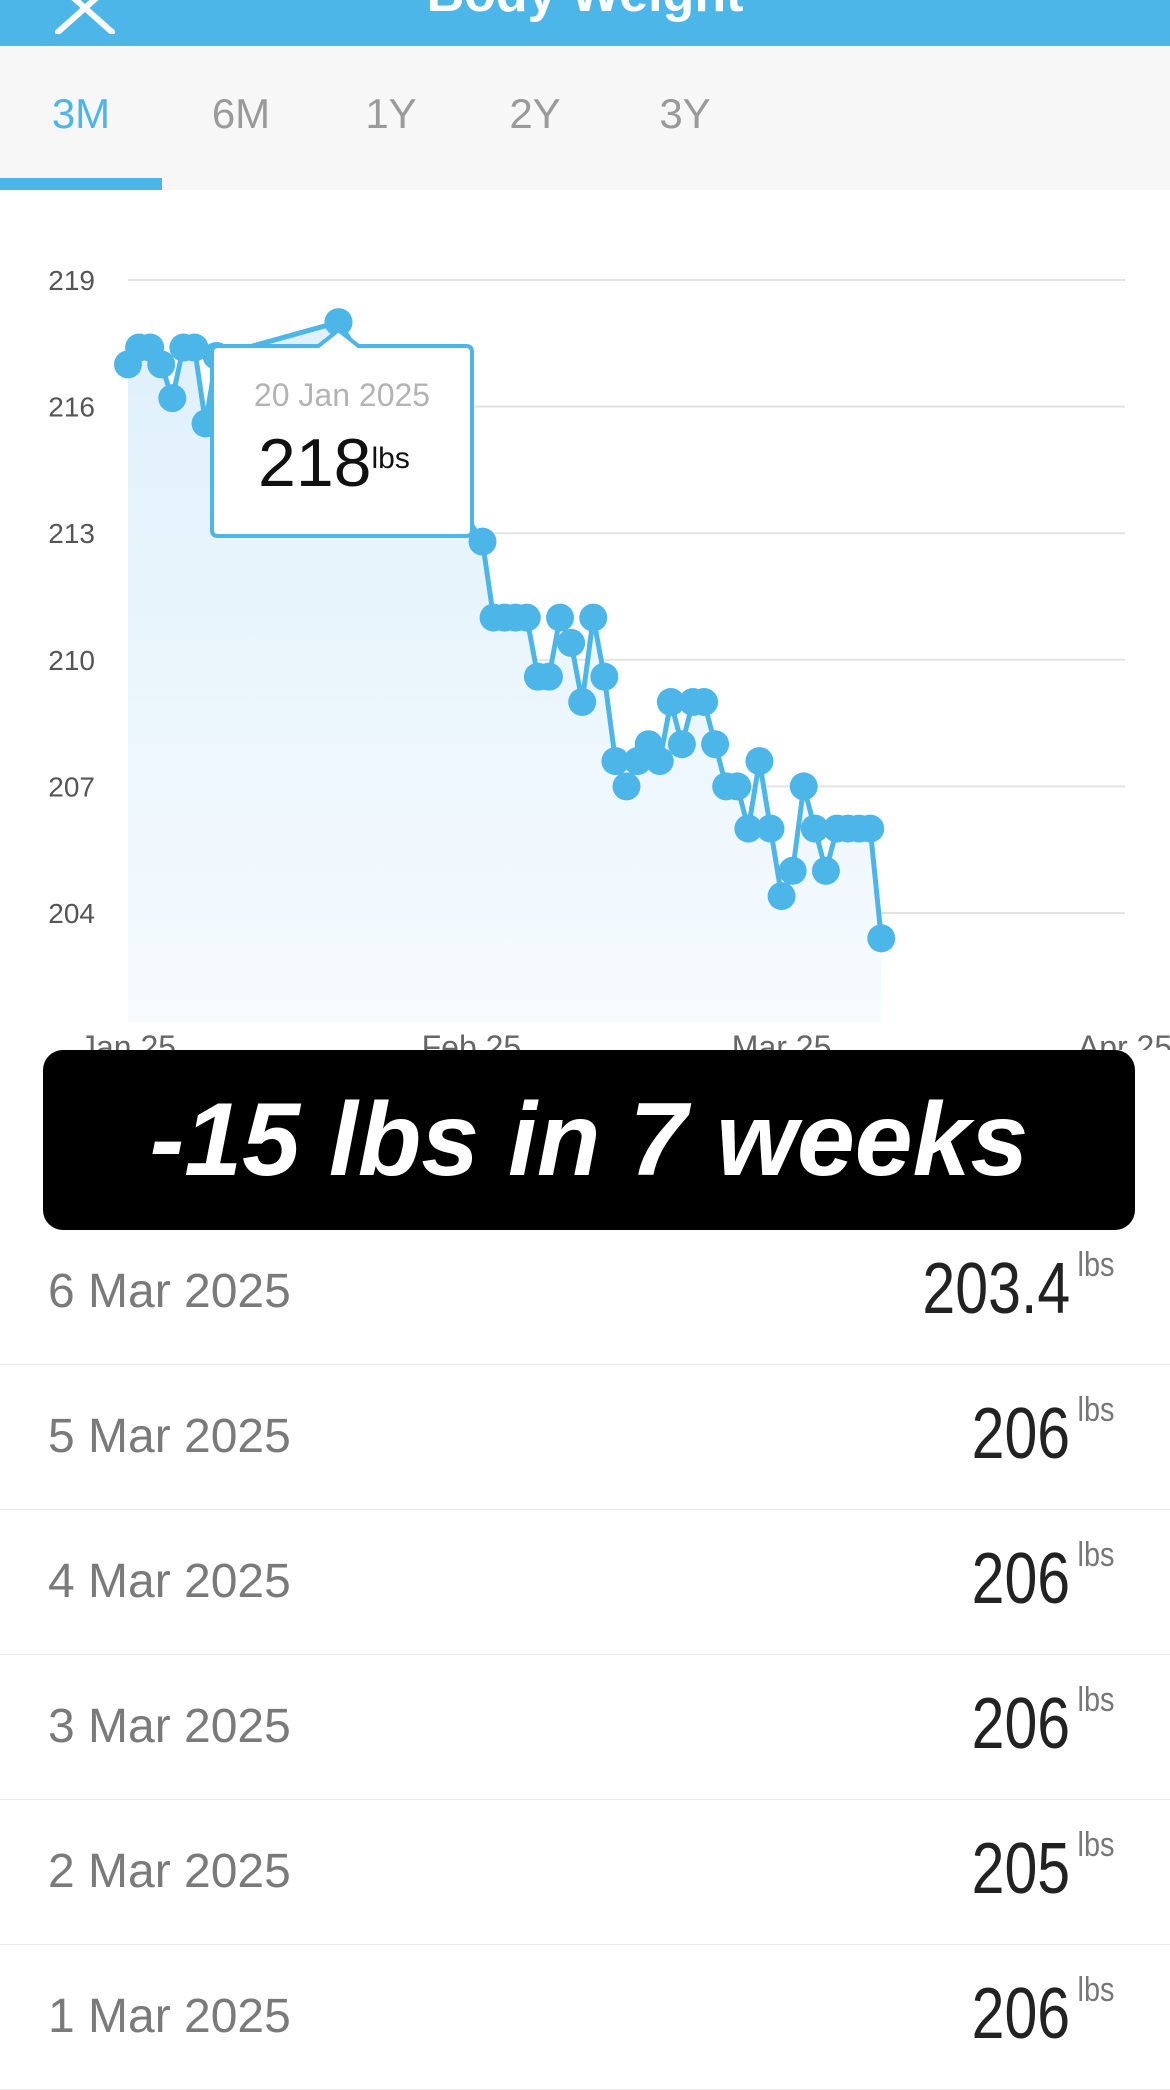 This screenshot has width=1170, height=2090. What do you see at coordinates (585, 1437) in the screenshot?
I see `list-item: 5 Mar 2025 206 lbs` at bounding box center [585, 1437].